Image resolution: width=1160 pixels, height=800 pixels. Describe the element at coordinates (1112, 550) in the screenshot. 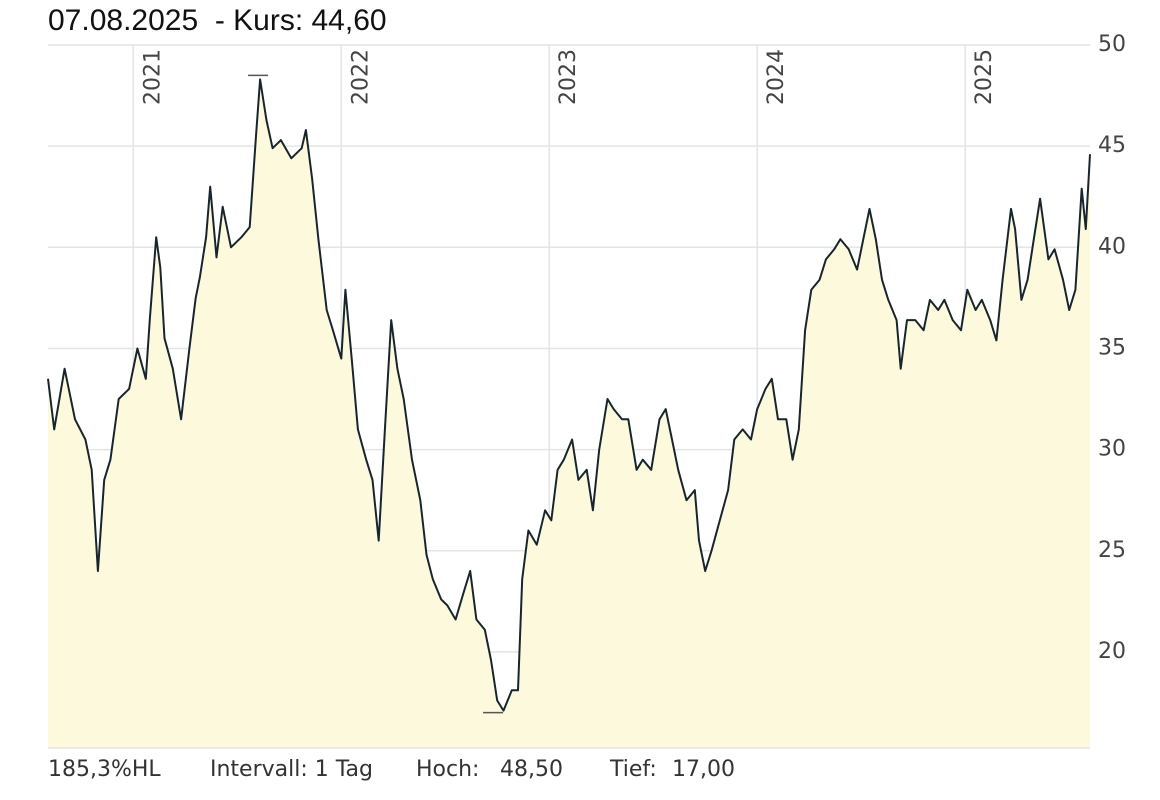

I see `y-tick-label: 25` at that location.